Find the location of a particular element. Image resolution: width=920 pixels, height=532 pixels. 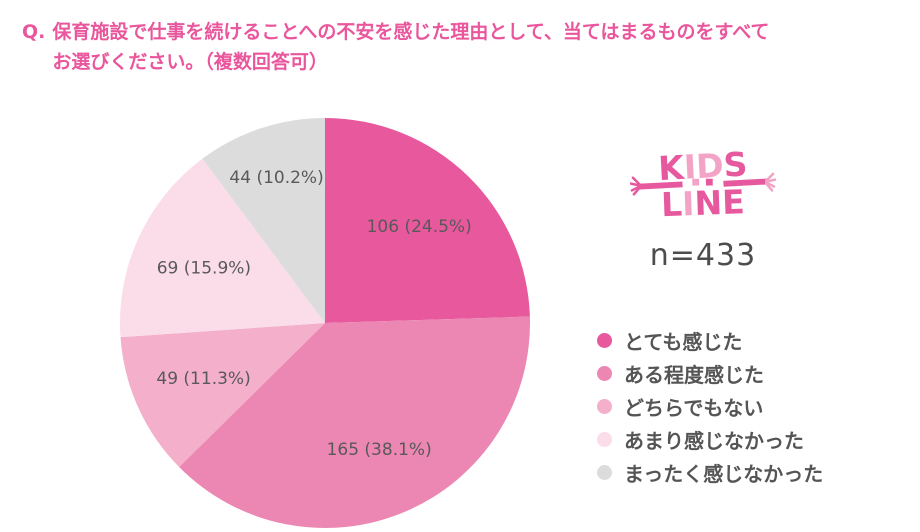

question-prefix: Q. is located at coordinates (34, 32).